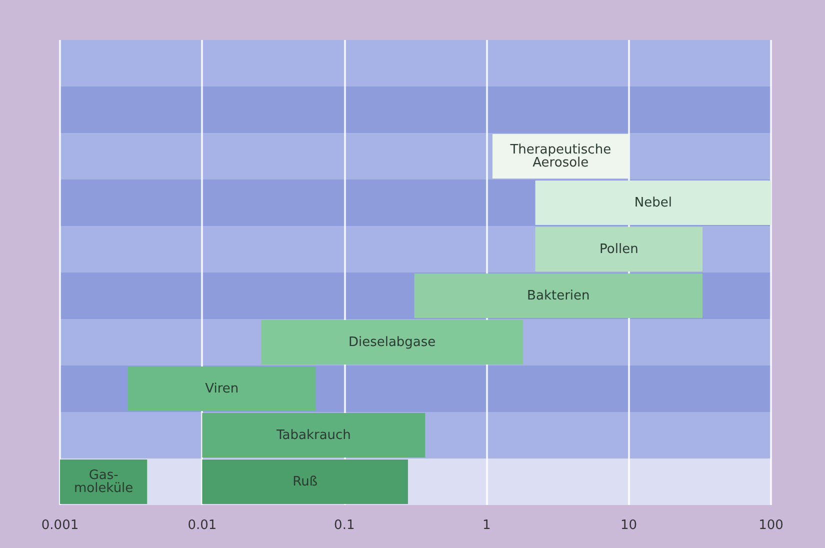  What do you see at coordinates (629, 525) in the screenshot?
I see `x-tick-label: 10` at bounding box center [629, 525].